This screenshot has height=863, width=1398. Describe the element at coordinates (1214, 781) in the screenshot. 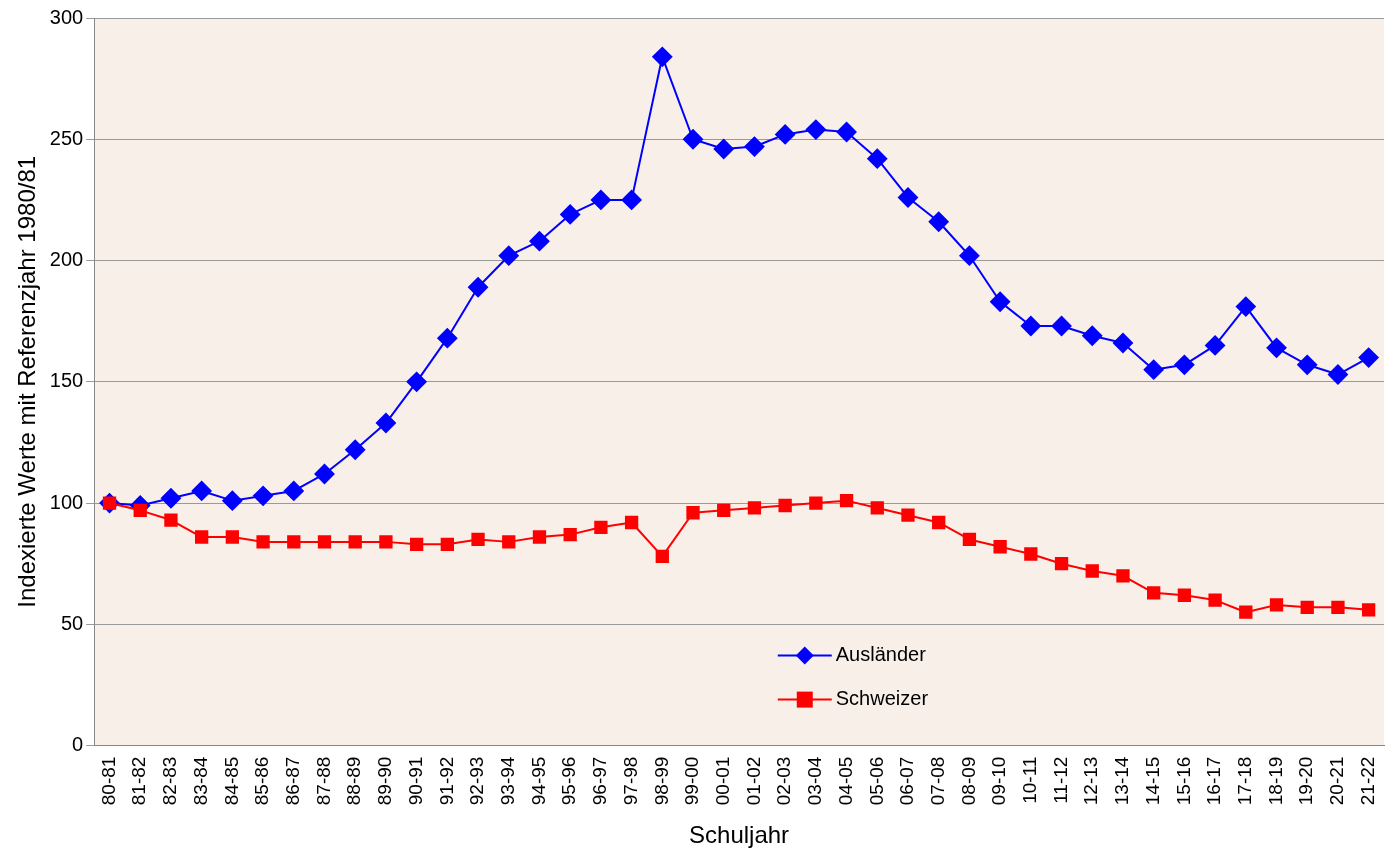

I see `x-tick-label: 16-17` at that location.